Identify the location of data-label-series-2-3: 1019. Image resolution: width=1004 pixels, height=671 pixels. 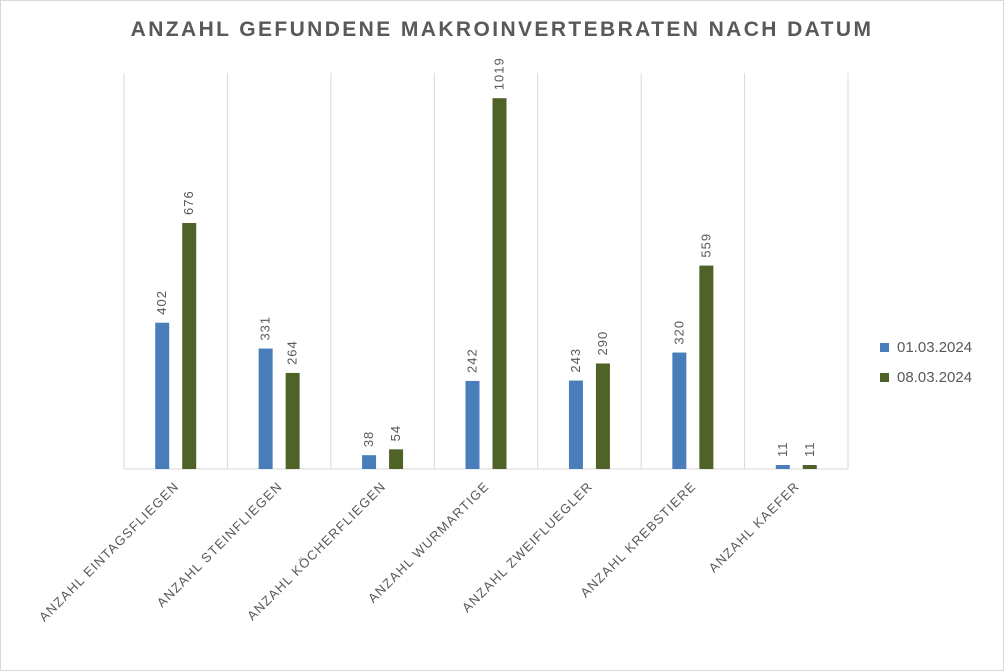
(499, 73).